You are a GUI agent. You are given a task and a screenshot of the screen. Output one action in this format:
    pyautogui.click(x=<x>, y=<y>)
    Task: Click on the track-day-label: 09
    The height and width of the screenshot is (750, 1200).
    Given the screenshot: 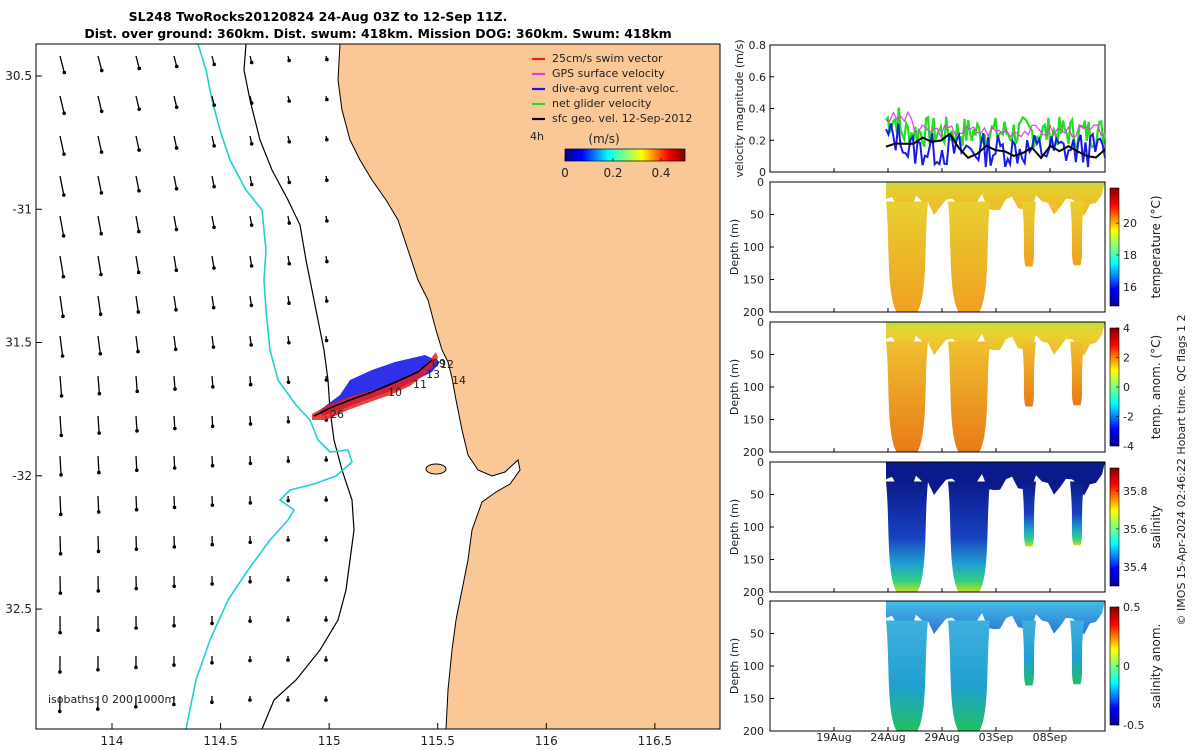 What is the action you would take?
    pyautogui.click(x=439, y=363)
    